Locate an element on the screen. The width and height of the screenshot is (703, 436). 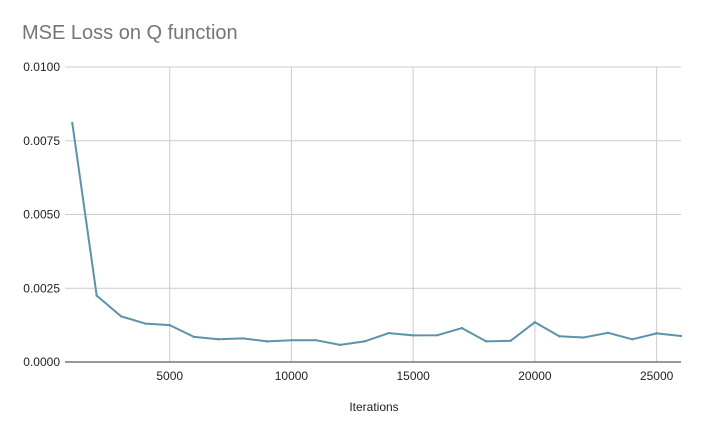
x-tick-label: 15000 is located at coordinates (413, 376).